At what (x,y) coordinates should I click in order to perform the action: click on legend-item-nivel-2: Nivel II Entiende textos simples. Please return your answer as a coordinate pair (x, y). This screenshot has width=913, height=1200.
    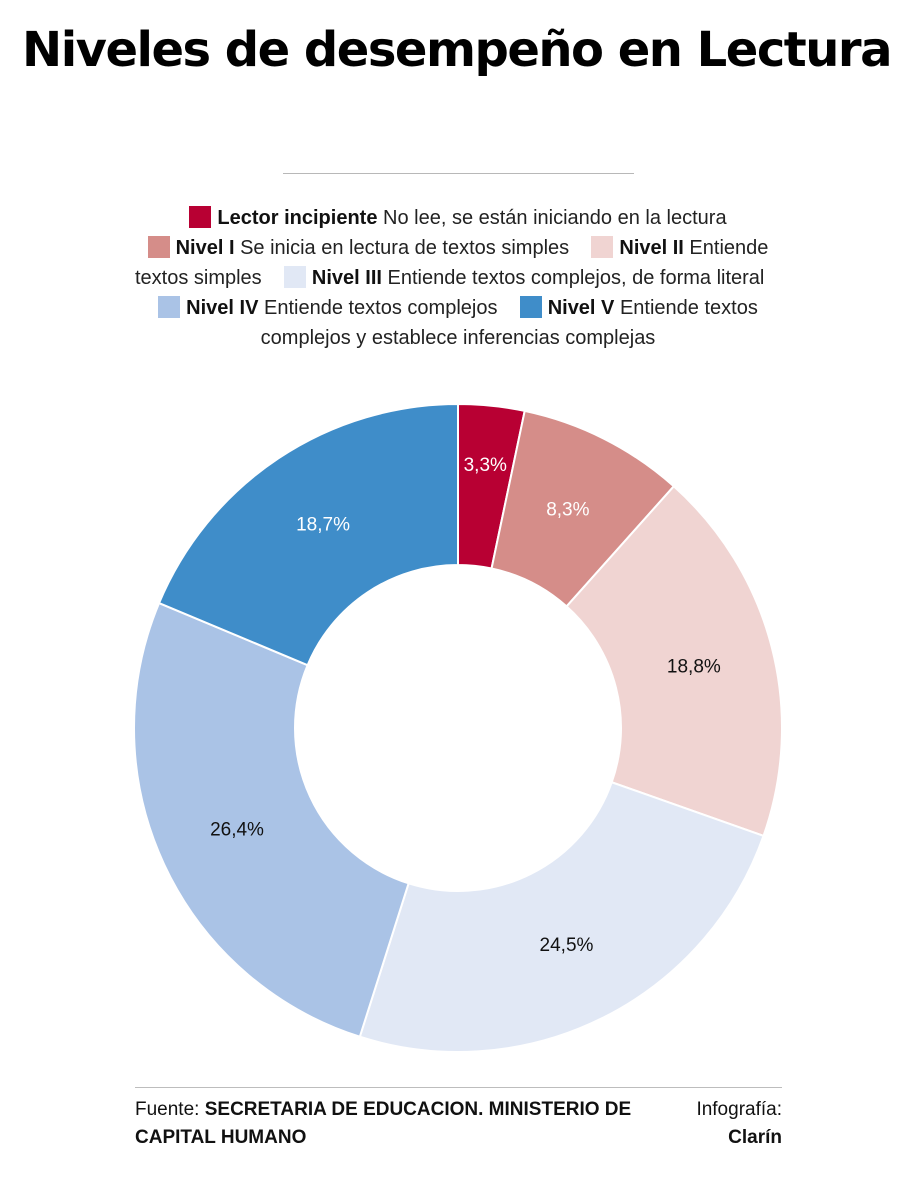
    Looking at the image, I should click on (451, 262).